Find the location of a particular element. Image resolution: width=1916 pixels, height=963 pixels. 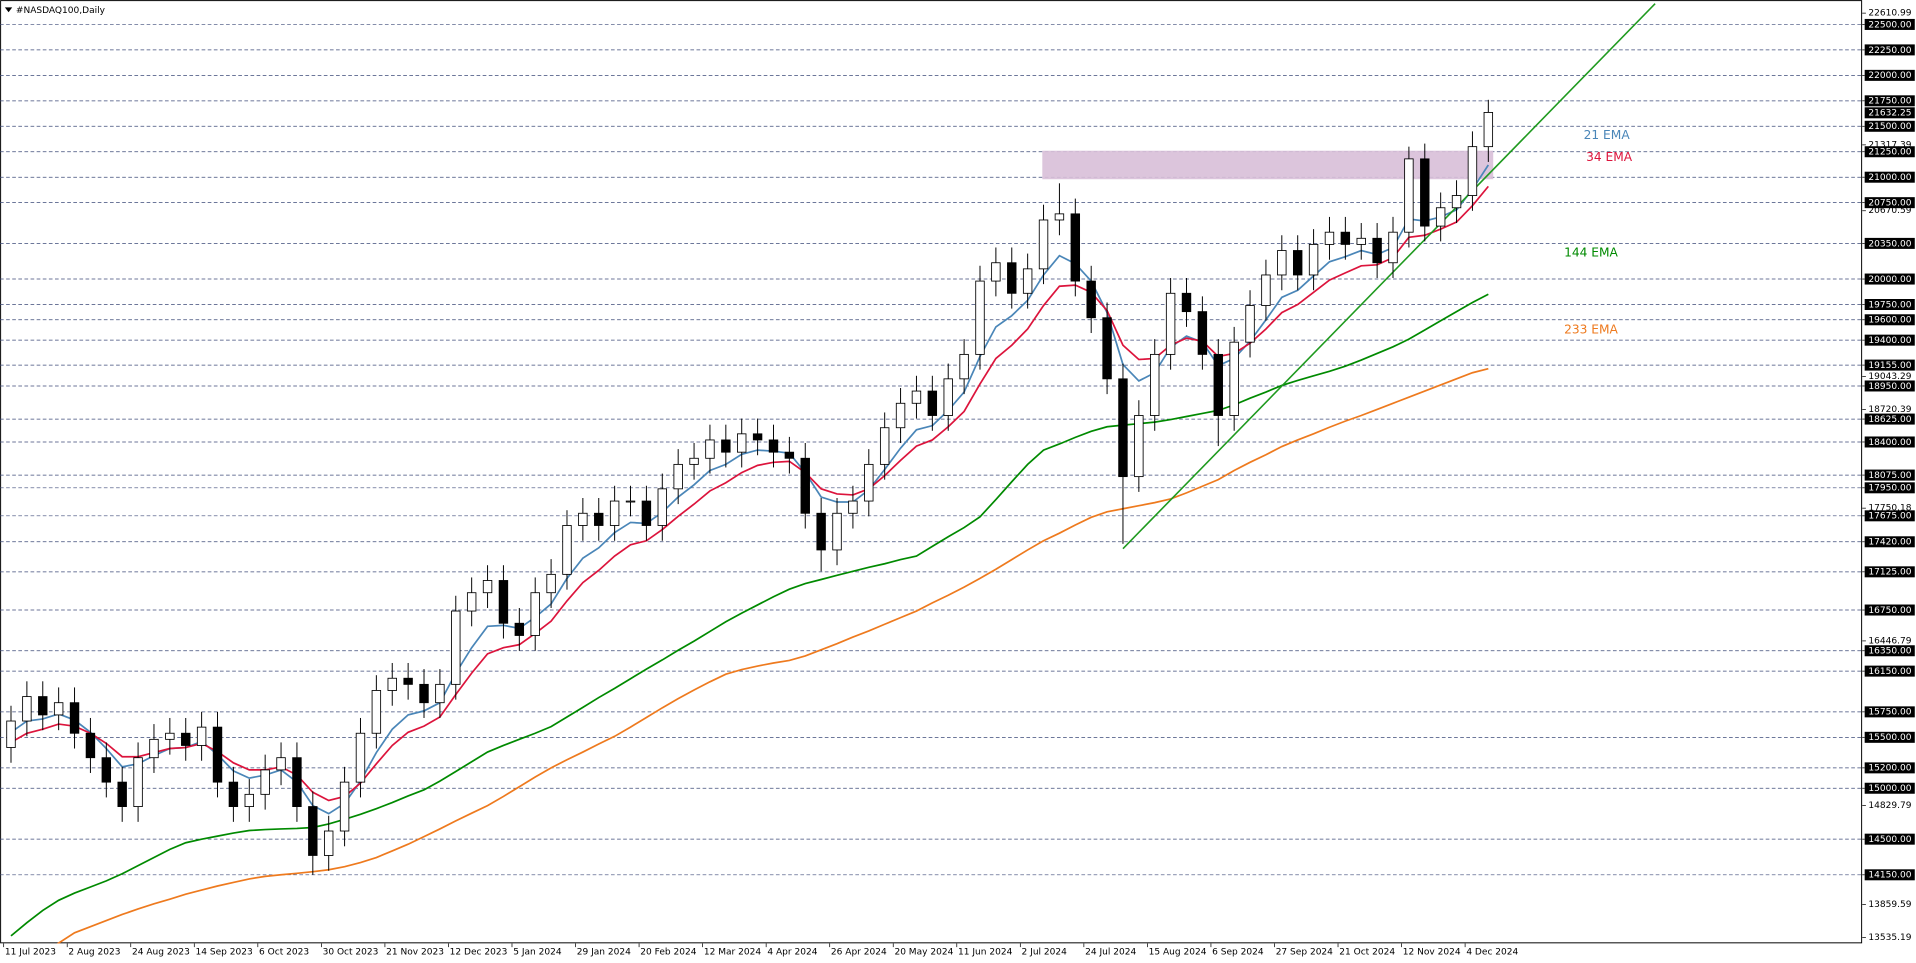

x-tick-label: 24 Aug 2023 is located at coordinates (161, 953).